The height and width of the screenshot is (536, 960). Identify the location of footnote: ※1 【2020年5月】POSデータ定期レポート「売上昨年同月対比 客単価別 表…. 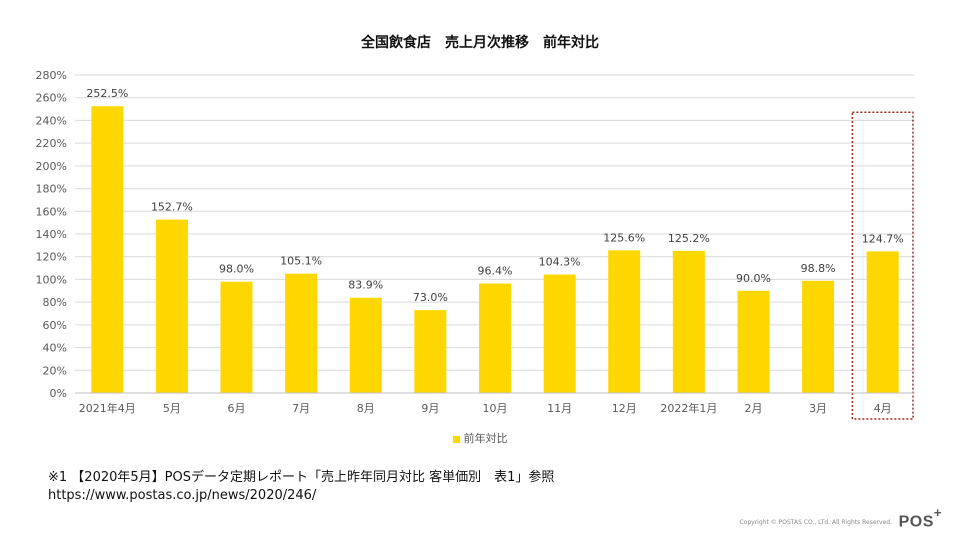
(301, 487).